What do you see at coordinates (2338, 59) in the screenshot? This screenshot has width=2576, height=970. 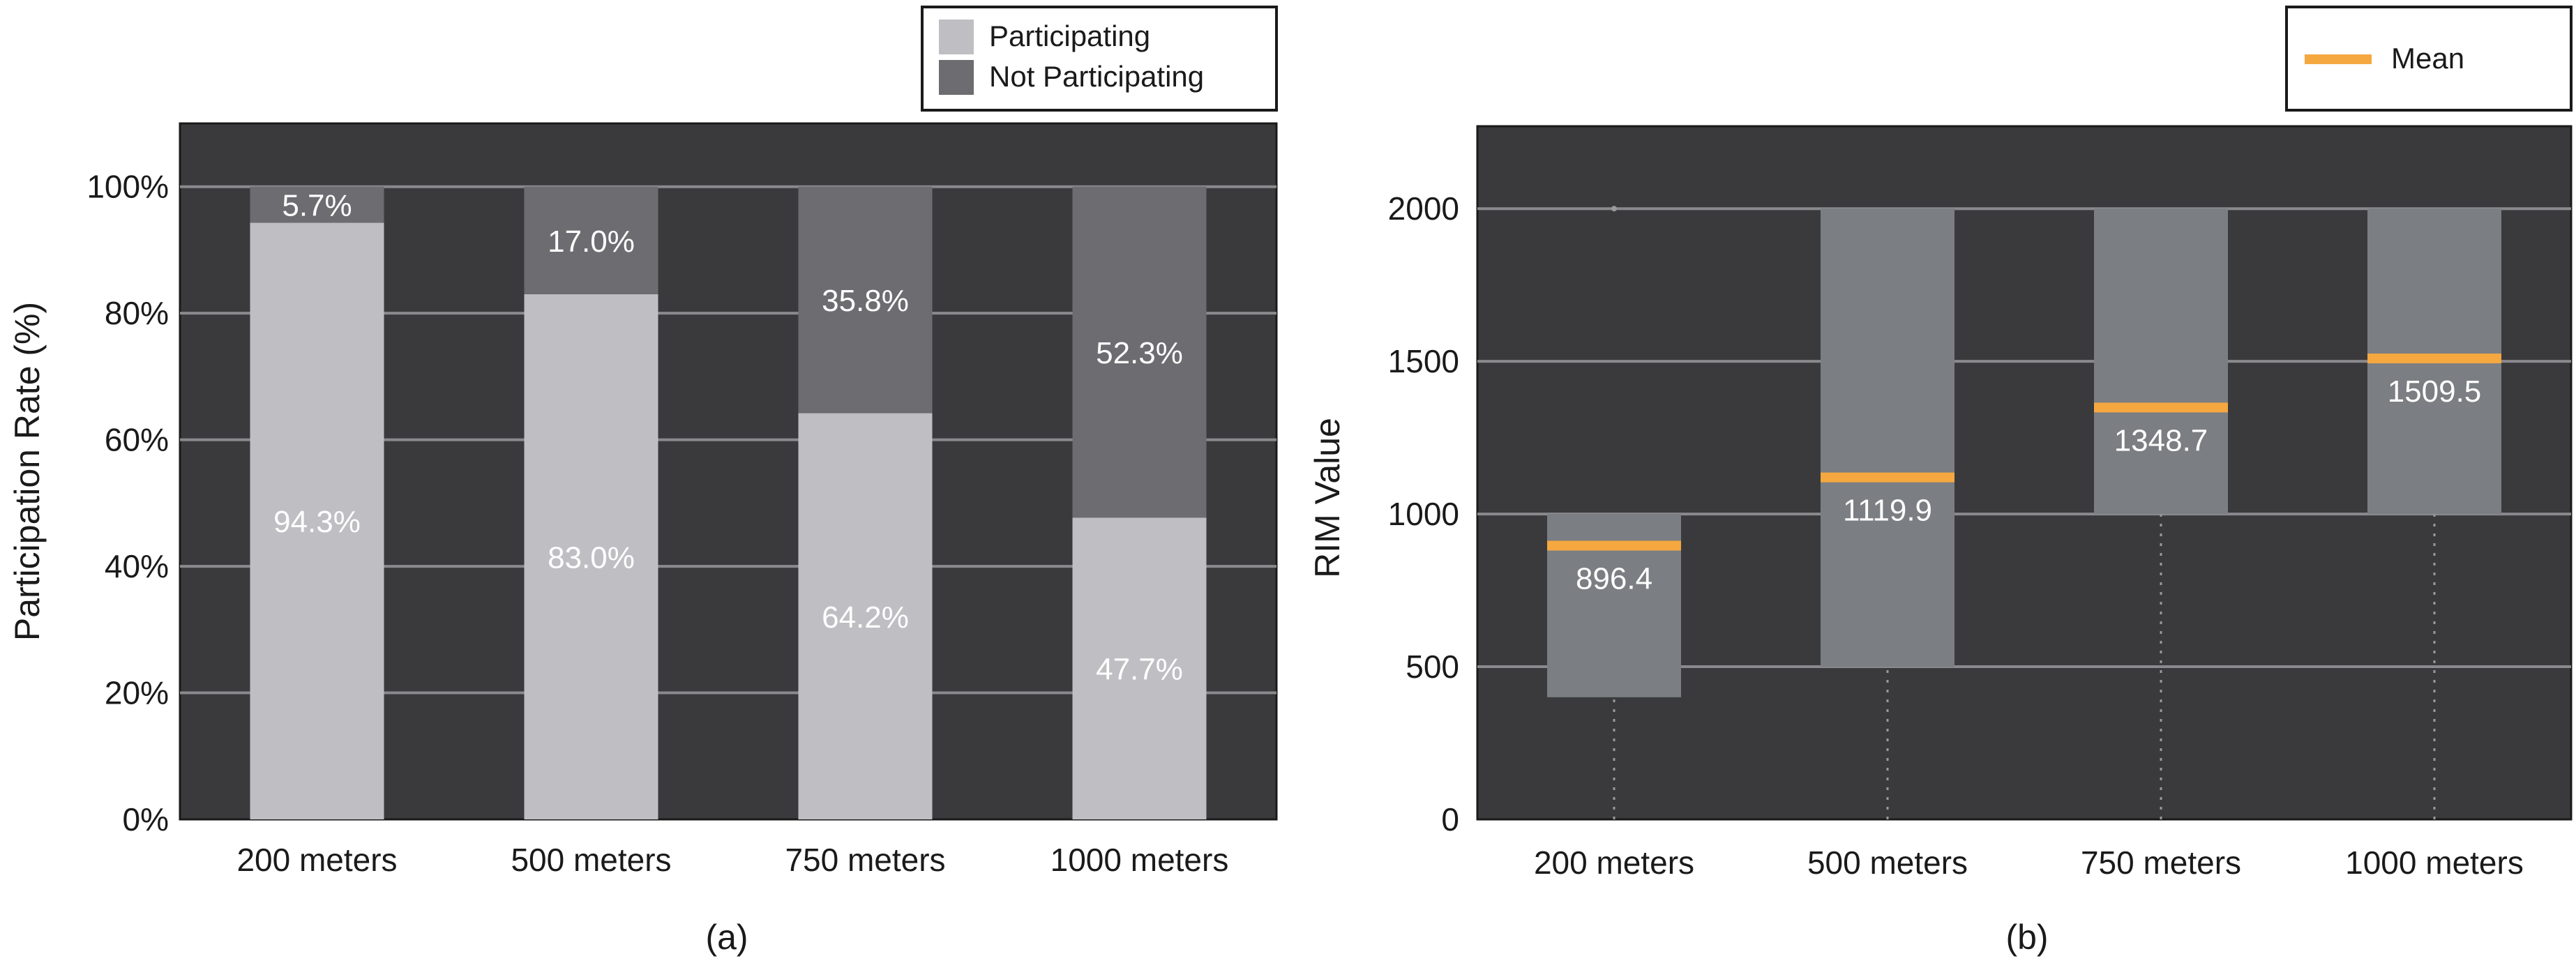 I see `legend-swatch-mean` at bounding box center [2338, 59].